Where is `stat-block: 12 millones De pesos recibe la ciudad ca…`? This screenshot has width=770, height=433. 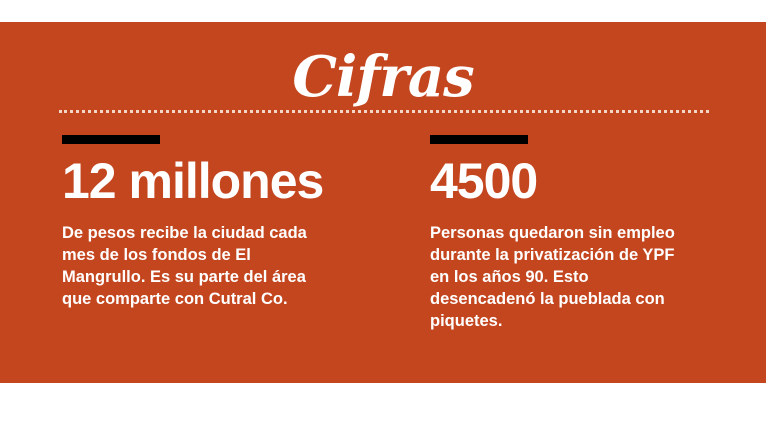
stat-block: 12 millones De pesos recibe la ciudad ca… is located at coordinates (193, 222).